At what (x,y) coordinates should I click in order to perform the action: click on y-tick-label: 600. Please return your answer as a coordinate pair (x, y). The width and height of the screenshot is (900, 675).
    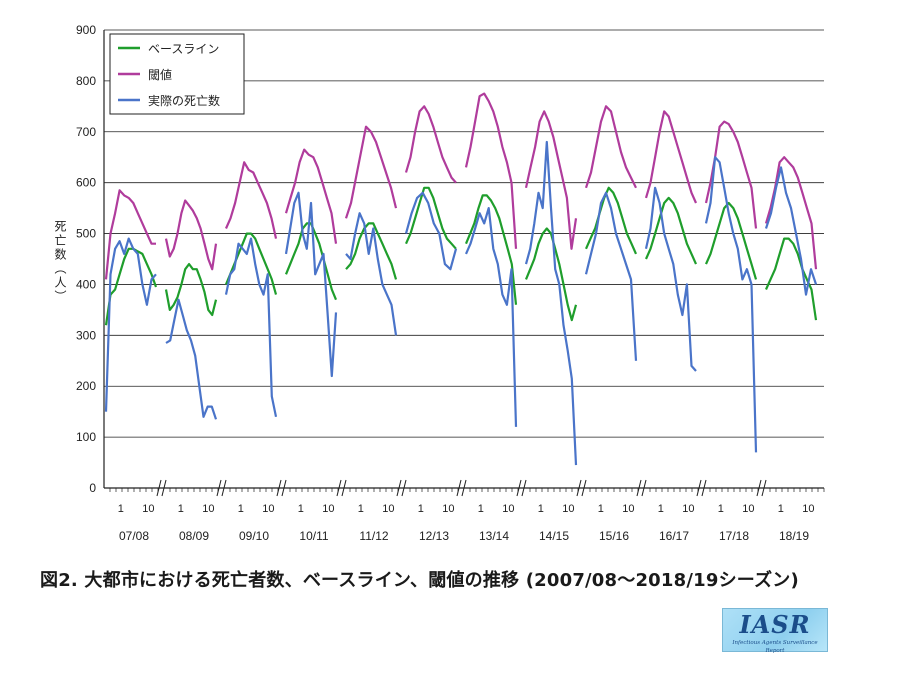
    Looking at the image, I should click on (86, 183).